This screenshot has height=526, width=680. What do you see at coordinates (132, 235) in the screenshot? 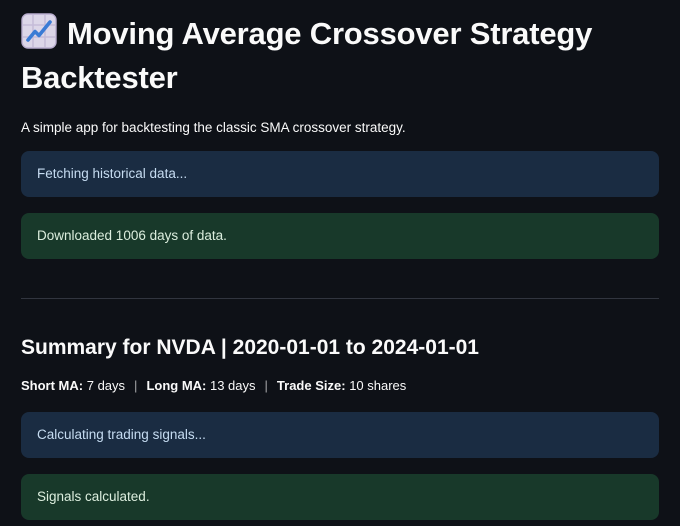
I see `alert-downloaded-data-text: Downloaded 1006 days of data.` at bounding box center [132, 235].